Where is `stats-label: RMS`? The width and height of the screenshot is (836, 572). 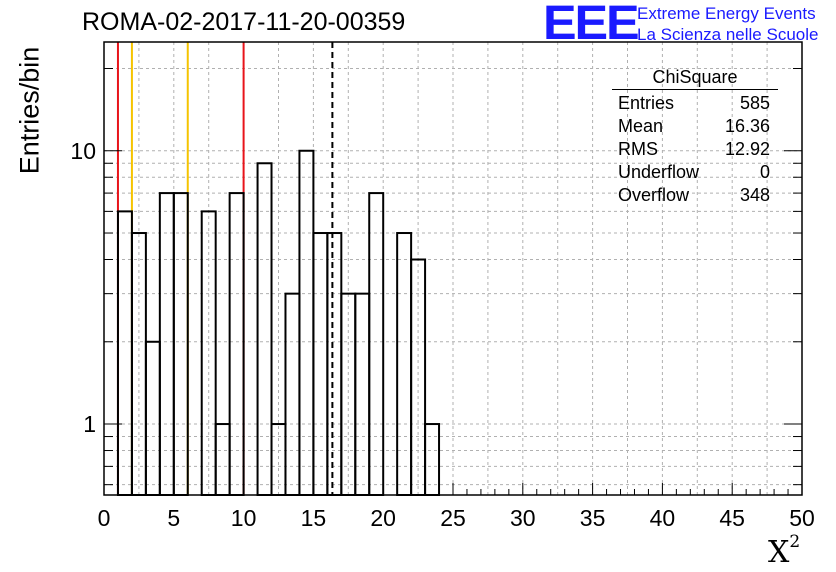 stats-label: RMS is located at coordinates (638, 149).